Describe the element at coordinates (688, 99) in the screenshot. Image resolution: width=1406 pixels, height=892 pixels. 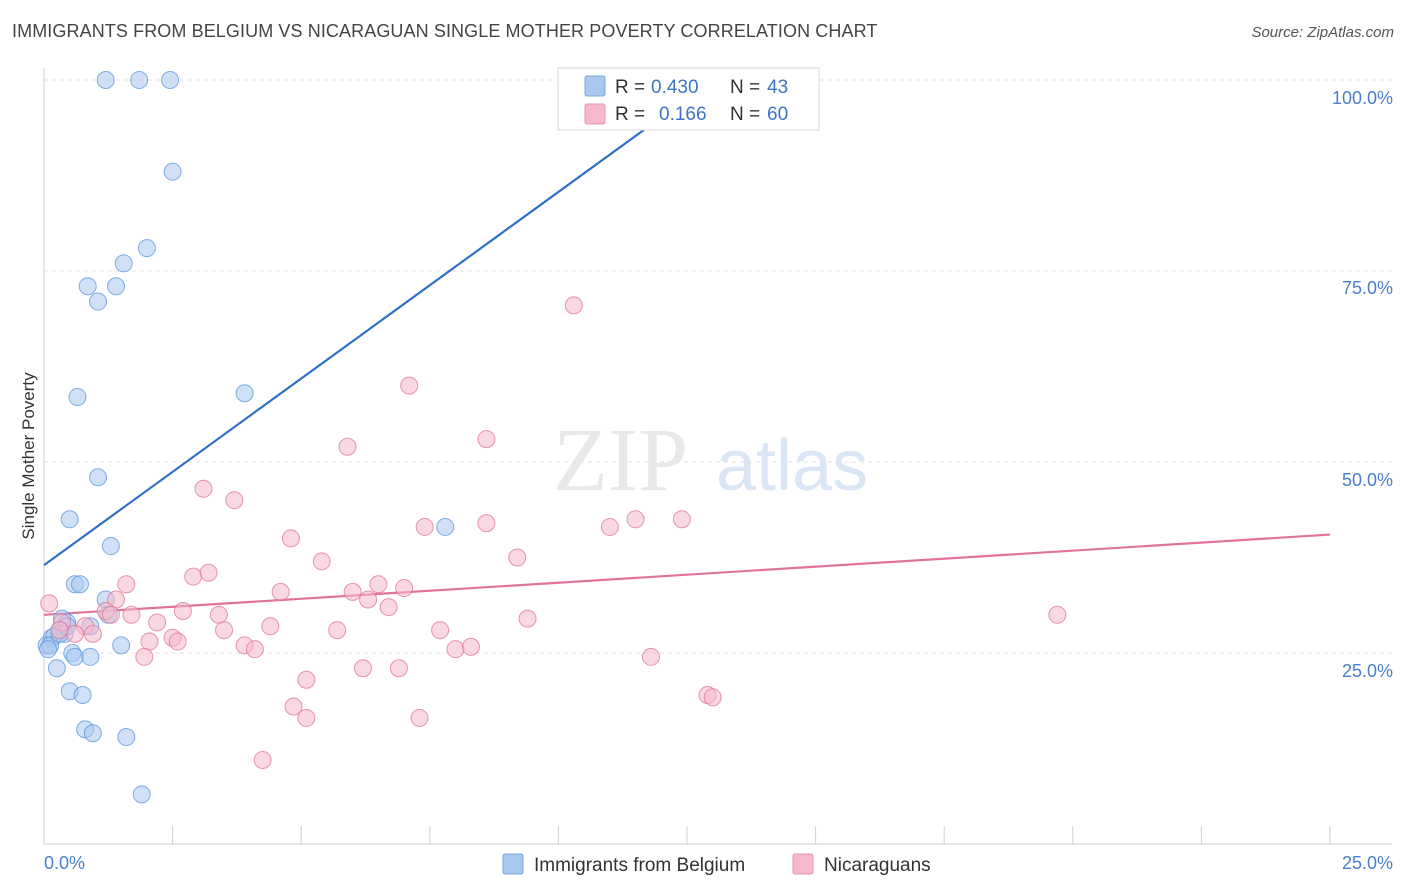
I see `legend-stats: R = 0.430 N = 43 R = 0.166 N = 60` at that location.